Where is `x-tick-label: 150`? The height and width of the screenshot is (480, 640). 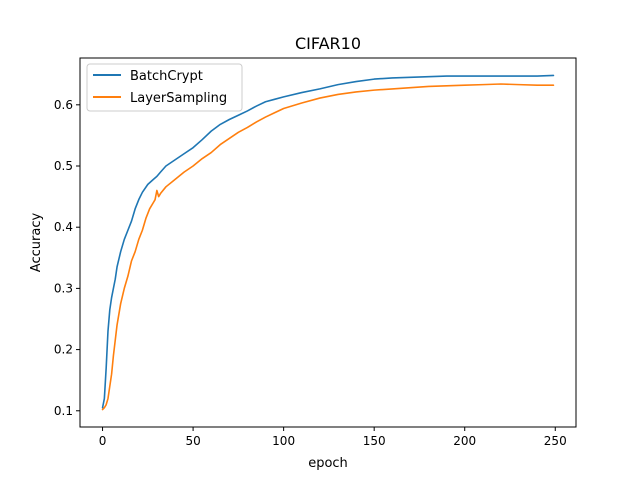
x-tick-label: 150 is located at coordinates (374, 441).